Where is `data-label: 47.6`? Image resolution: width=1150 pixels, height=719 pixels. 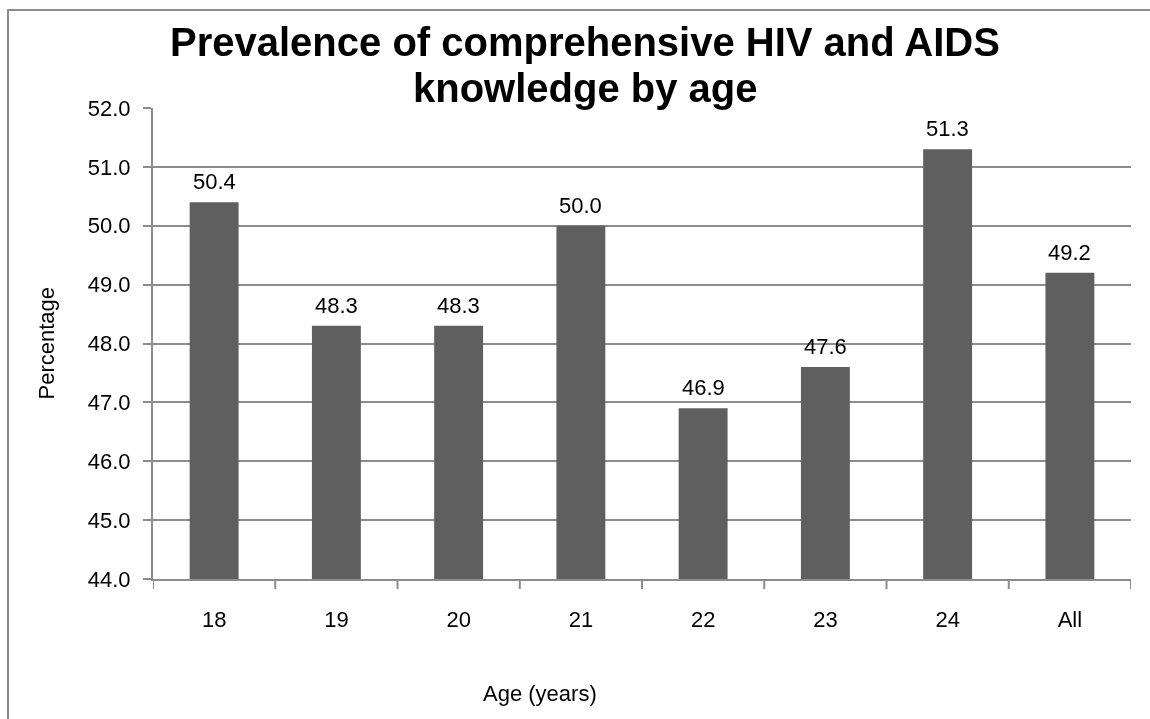
data-label: 47.6 is located at coordinates (825, 346).